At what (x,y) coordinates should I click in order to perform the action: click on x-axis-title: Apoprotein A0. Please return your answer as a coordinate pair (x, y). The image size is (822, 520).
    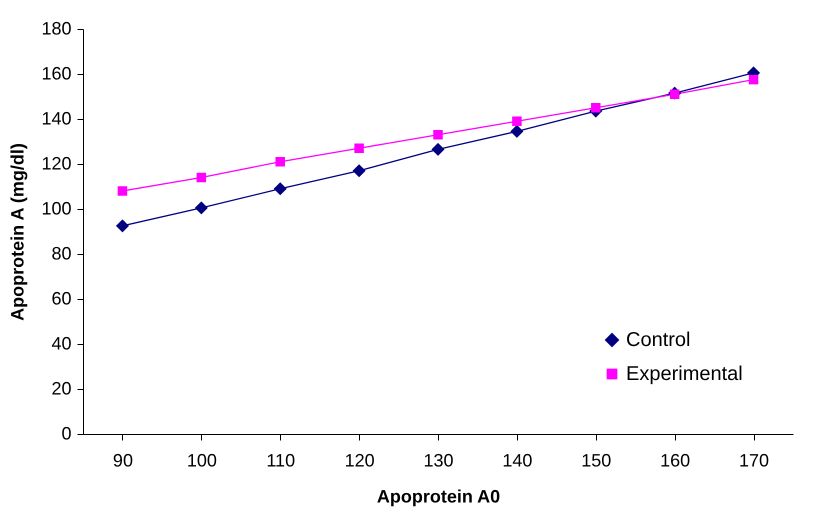
    Looking at the image, I should click on (438, 496).